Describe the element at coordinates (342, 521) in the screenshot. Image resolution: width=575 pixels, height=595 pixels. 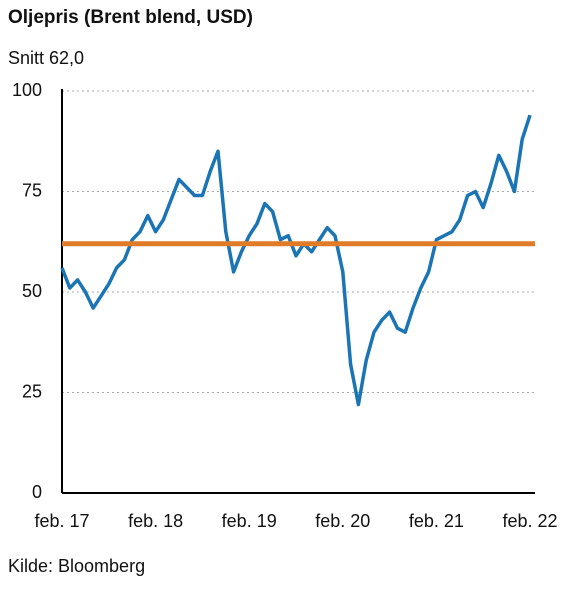
I see `x-tick-label: feb. 20` at that location.